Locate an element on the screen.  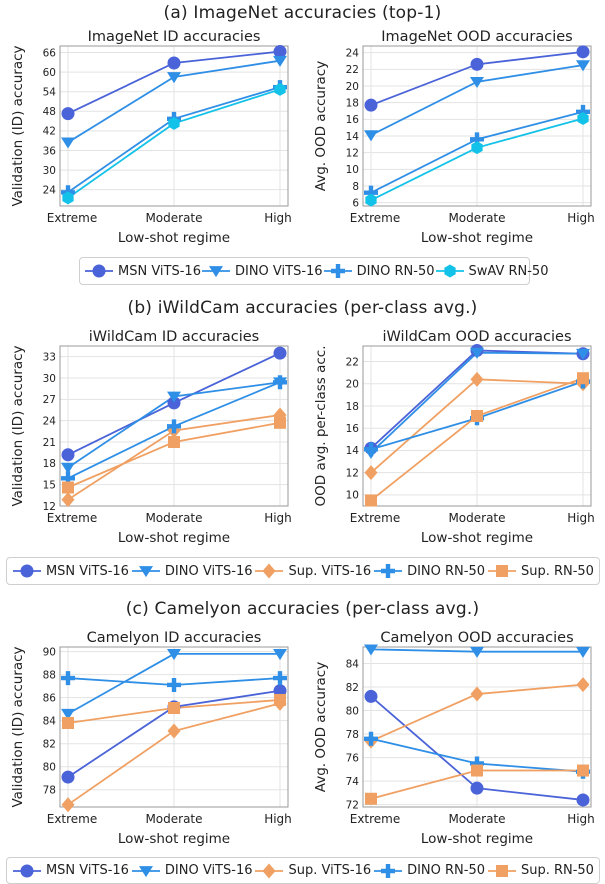
y-tick-label: 15 is located at coordinates (49, 485).